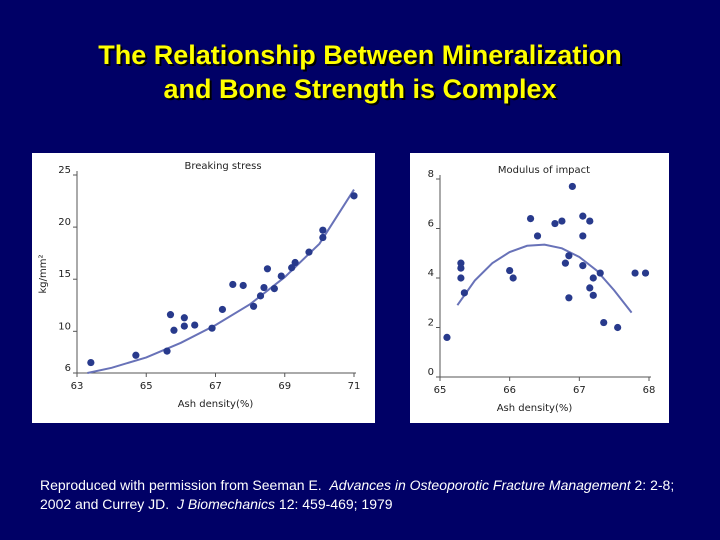 Image resolution: width=720 pixels, height=540 pixels. Describe the element at coordinates (64, 222) in the screenshot. I see `y-tick-label: 20` at that location.